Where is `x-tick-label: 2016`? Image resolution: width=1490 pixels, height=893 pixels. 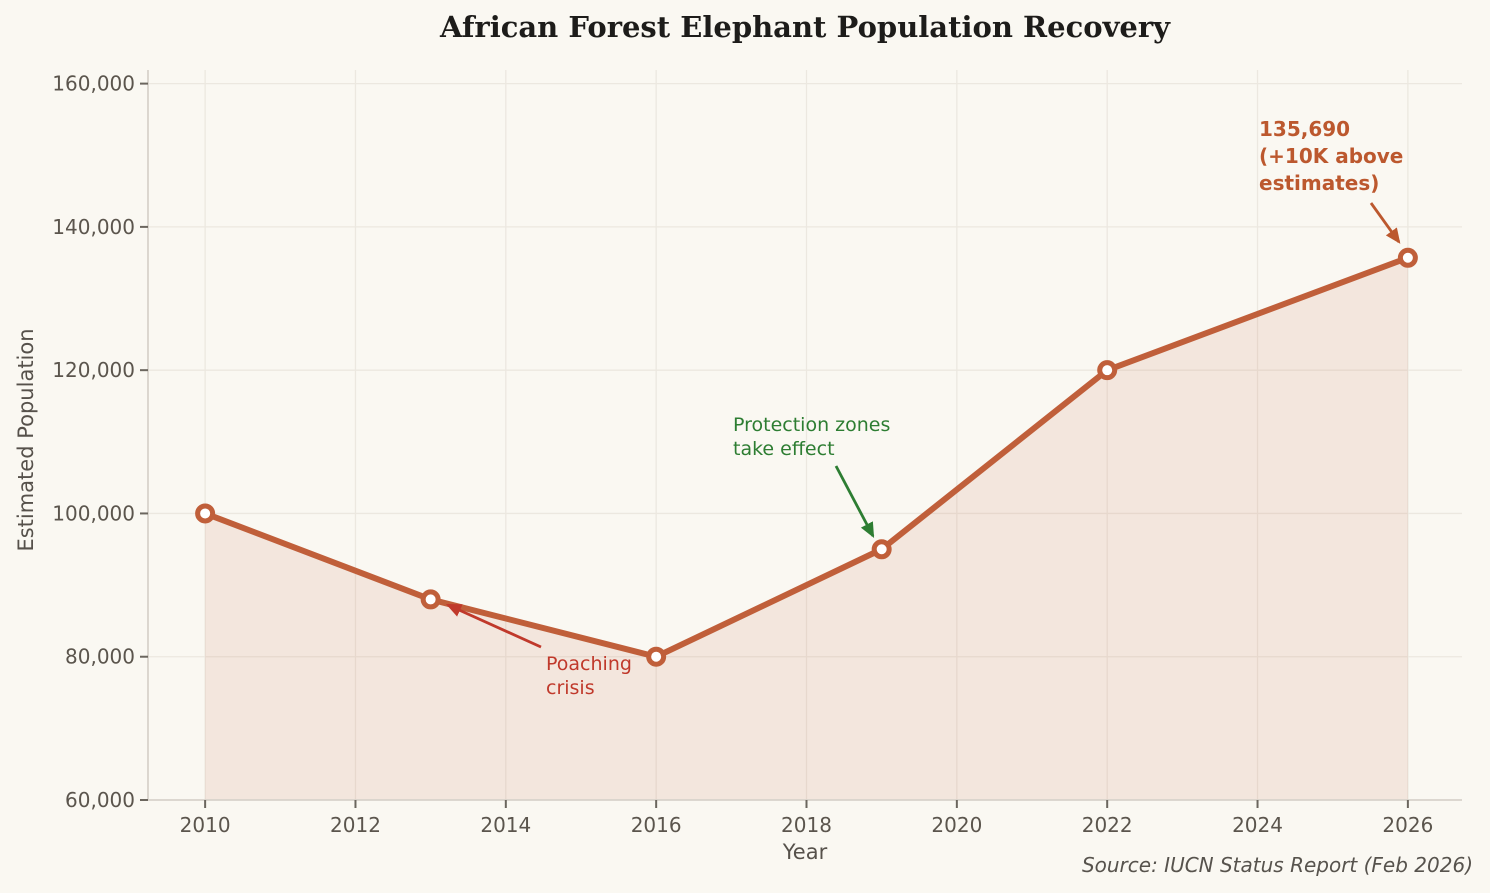 x-tick-label: 2016 is located at coordinates (656, 825).